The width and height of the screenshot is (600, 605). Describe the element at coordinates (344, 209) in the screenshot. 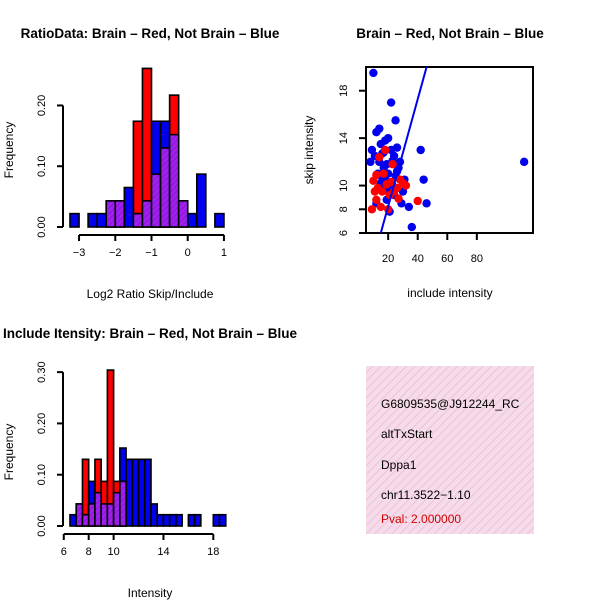

I see `scatter-y-tick-label-1: 8` at that location.